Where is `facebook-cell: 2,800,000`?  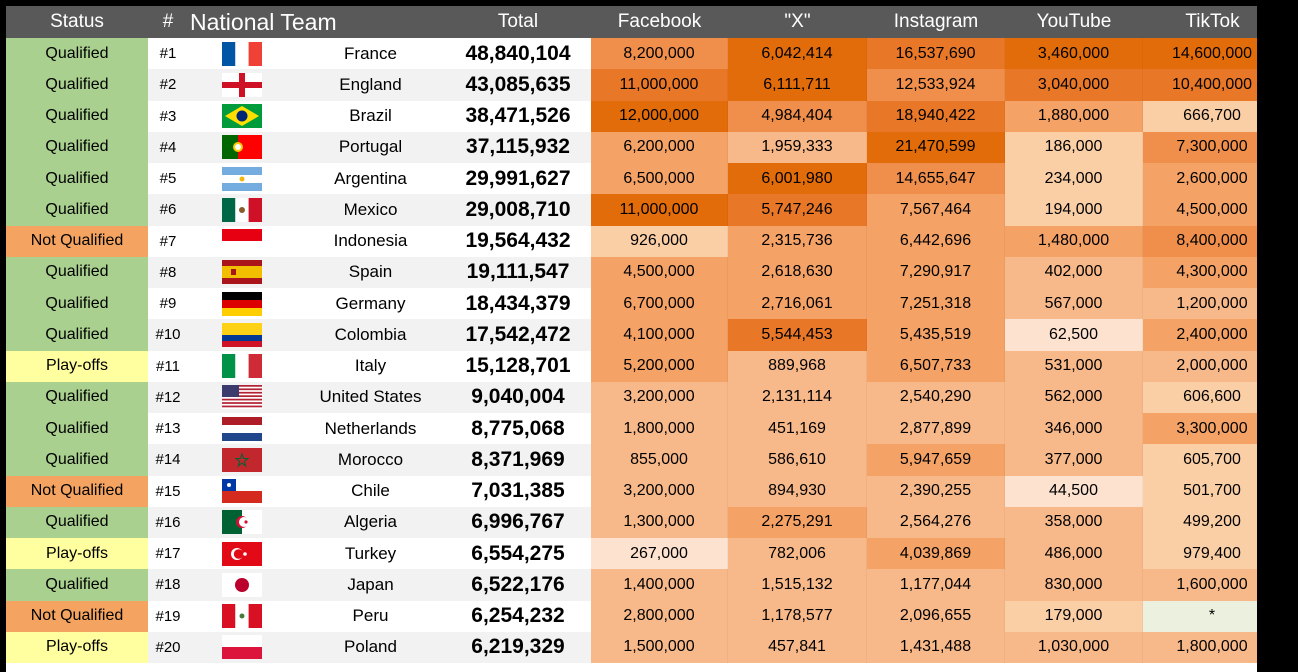 facebook-cell: 2,800,000 is located at coordinates (659, 616).